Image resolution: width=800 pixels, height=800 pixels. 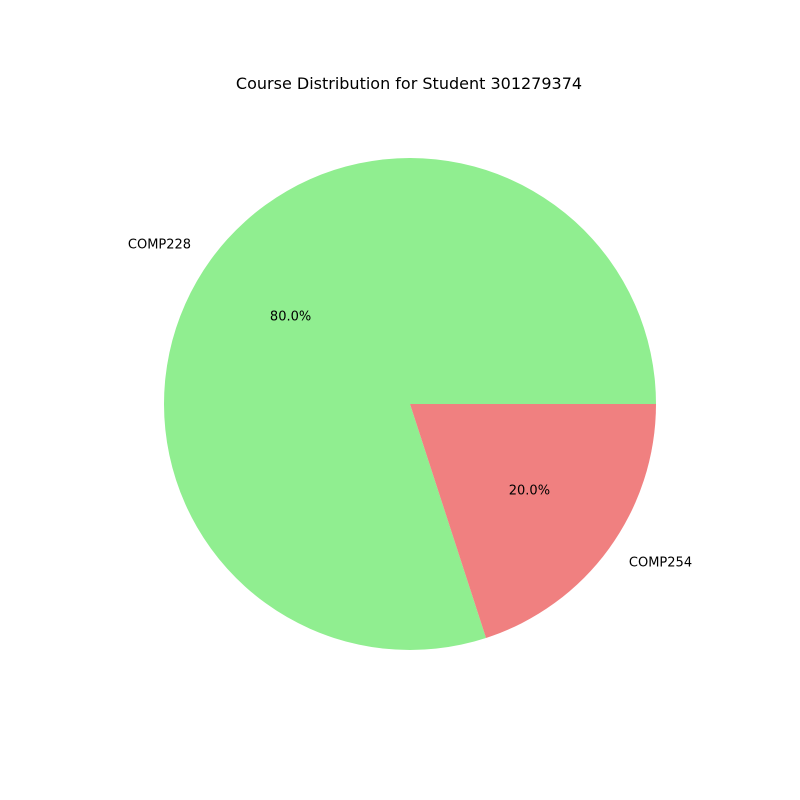 What do you see at coordinates (159, 244) in the screenshot?
I see `slice-label-comp228: COMP228` at bounding box center [159, 244].